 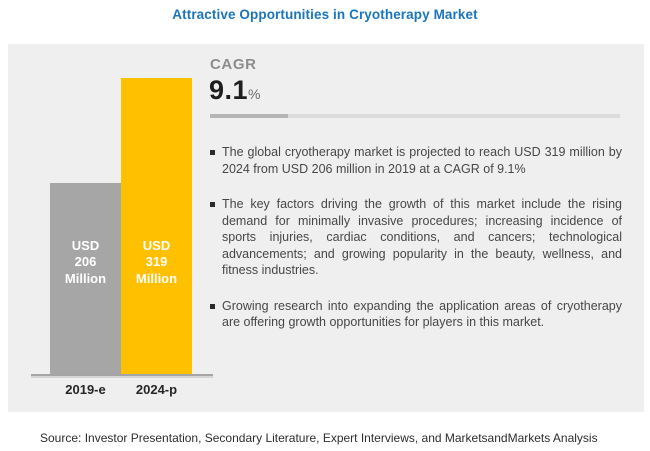 I want to click on cagr-label: CAGR, so click(x=233, y=64).